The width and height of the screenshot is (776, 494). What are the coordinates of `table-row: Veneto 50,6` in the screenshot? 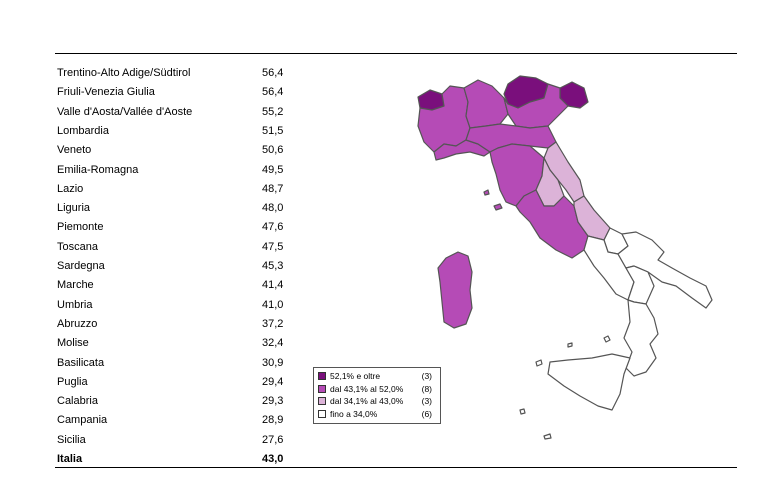 It's located at (177, 150).